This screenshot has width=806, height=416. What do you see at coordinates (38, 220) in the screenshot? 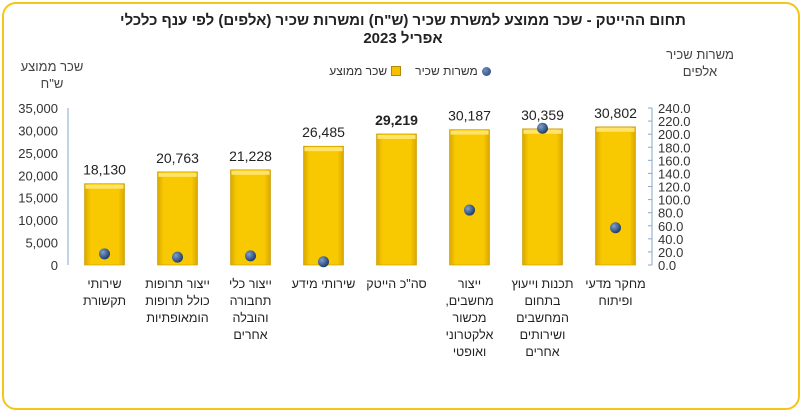
I see `left-tick-label: 10,000` at bounding box center [38, 220].